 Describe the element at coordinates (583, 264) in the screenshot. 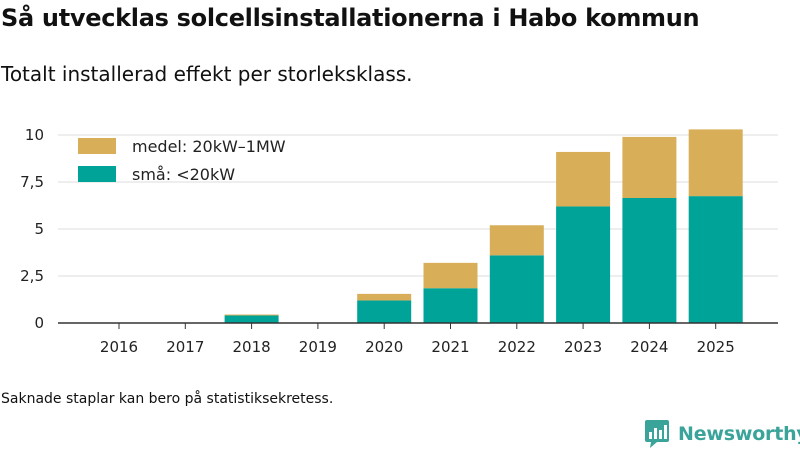

I see `bar-small-2023` at that location.